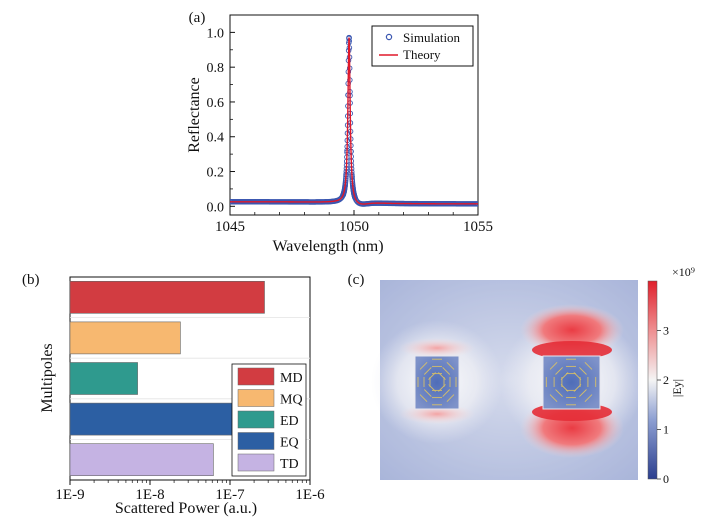  What do you see at coordinates (572, 330) in the screenshot?
I see `upper-field-lobe` at bounding box center [572, 330].